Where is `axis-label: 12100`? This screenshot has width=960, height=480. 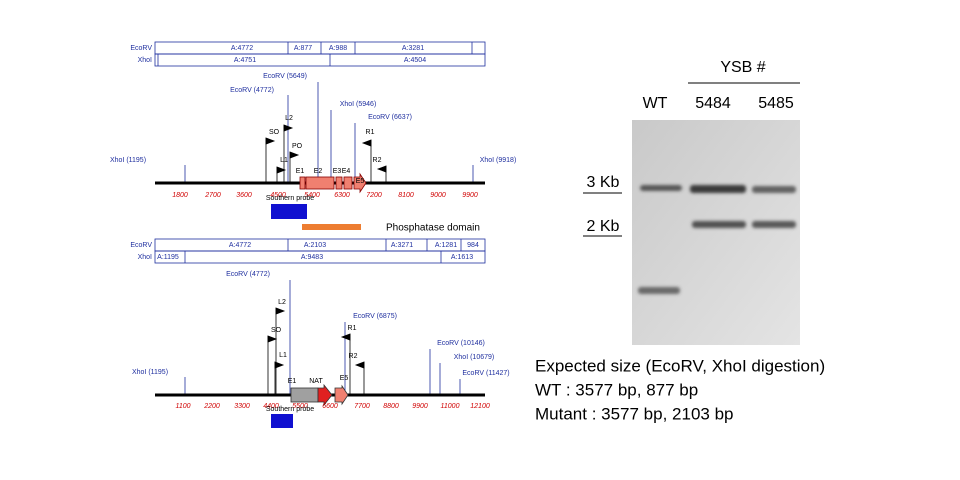 axis-label: 12100 is located at coordinates (480, 406).